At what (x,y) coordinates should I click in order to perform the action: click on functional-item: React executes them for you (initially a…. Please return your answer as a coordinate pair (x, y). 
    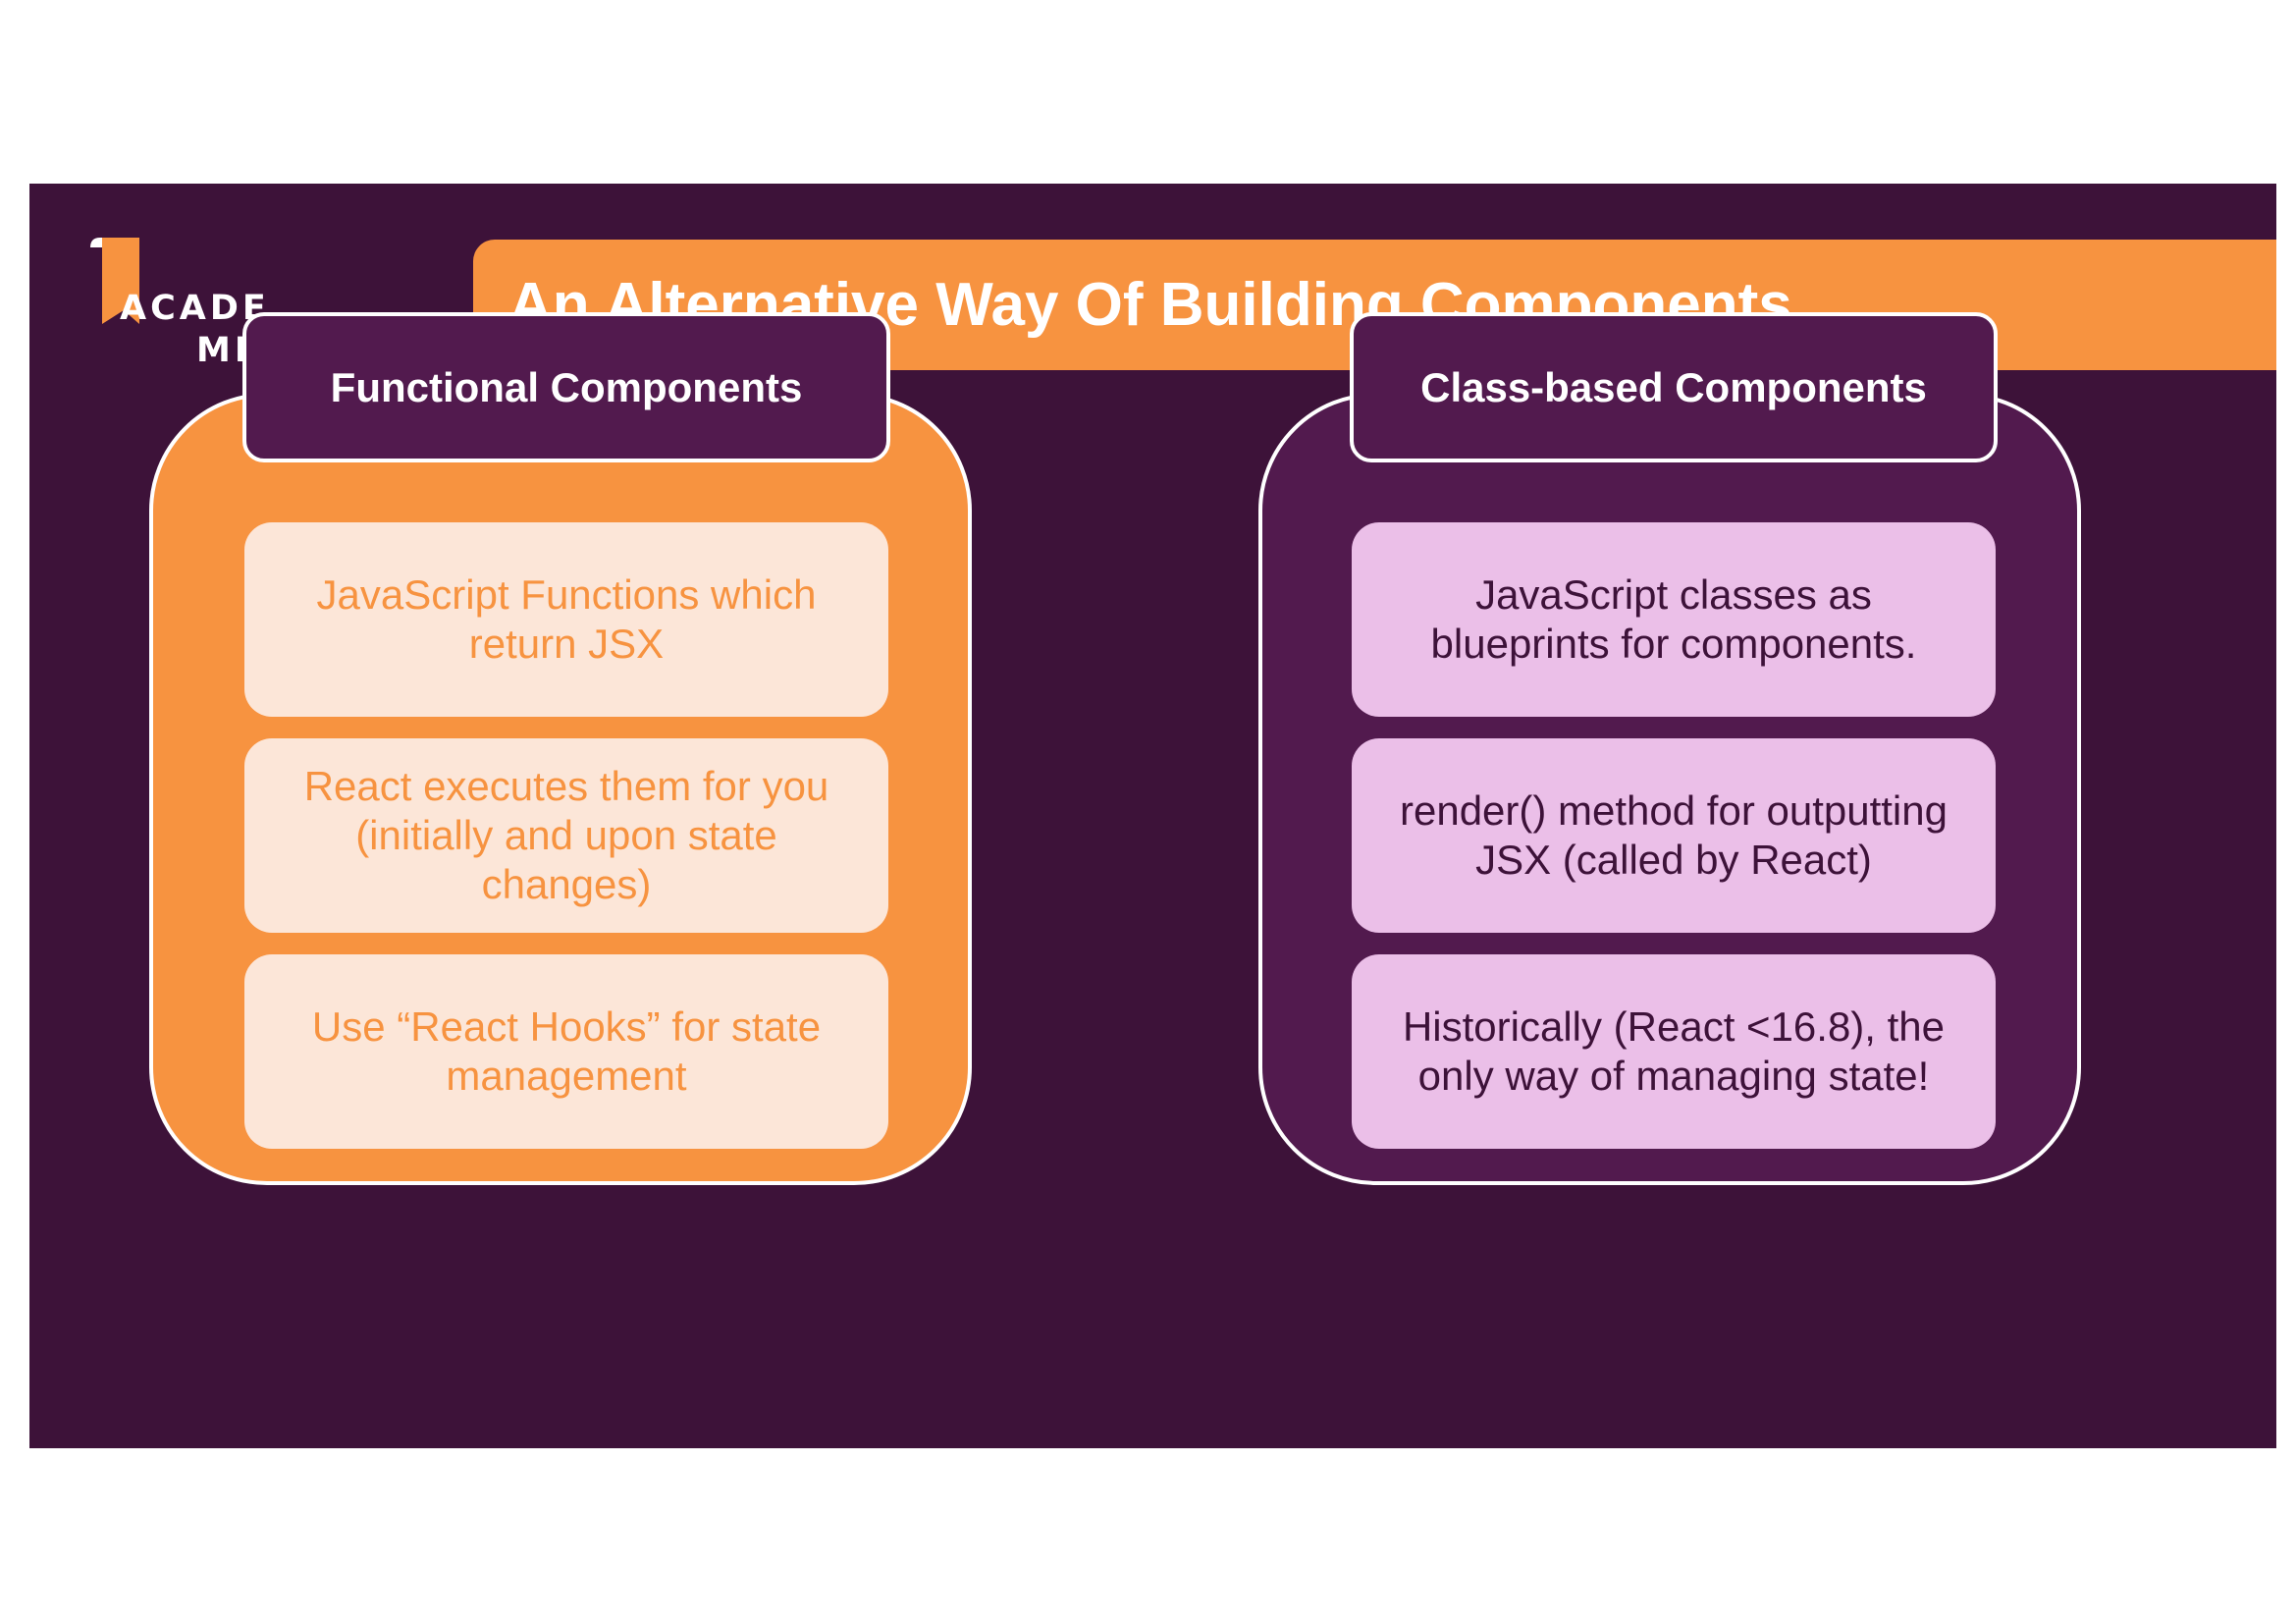
    Looking at the image, I should click on (566, 835).